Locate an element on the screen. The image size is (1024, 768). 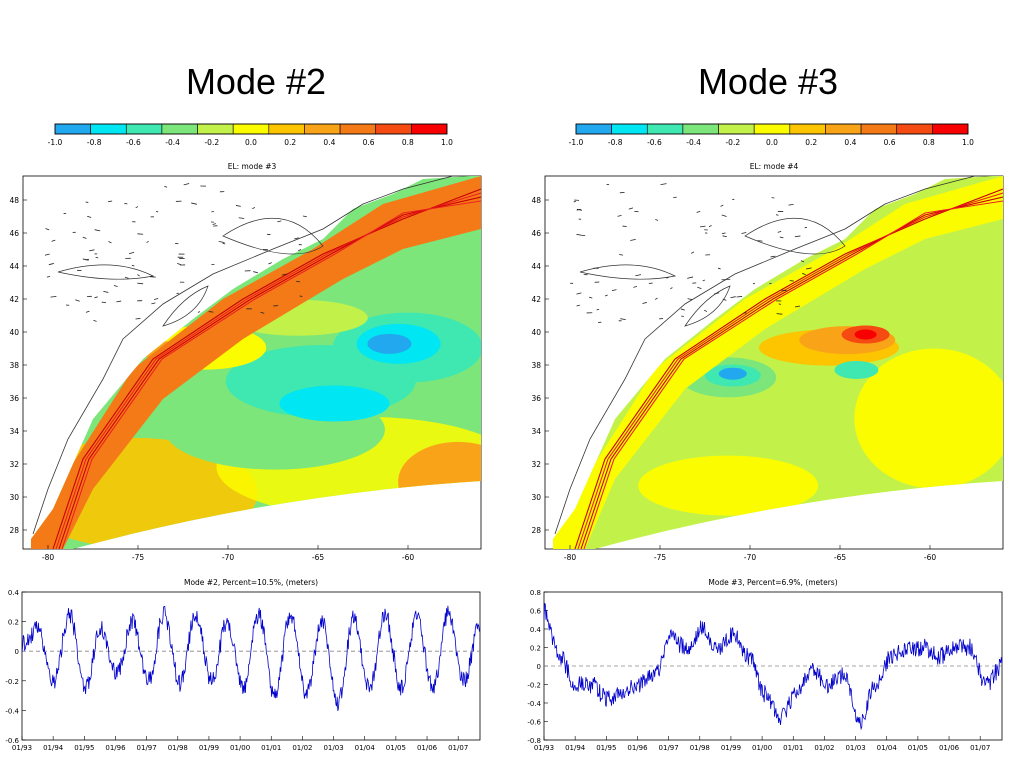
colorbar-tick-label: 0.0 is located at coordinates (251, 142).